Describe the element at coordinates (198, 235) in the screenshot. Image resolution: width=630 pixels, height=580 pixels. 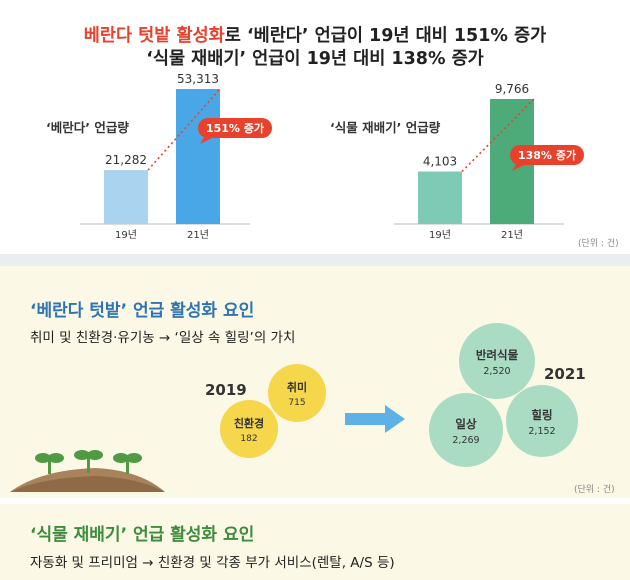
I see `chart1-category-label: 21년` at that location.